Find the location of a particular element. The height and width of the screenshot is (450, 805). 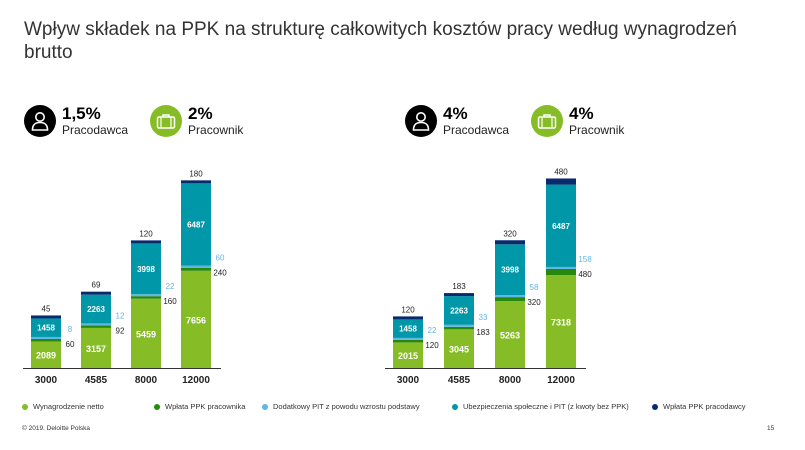

data-label-netto: 3045 is located at coordinates (459, 350).